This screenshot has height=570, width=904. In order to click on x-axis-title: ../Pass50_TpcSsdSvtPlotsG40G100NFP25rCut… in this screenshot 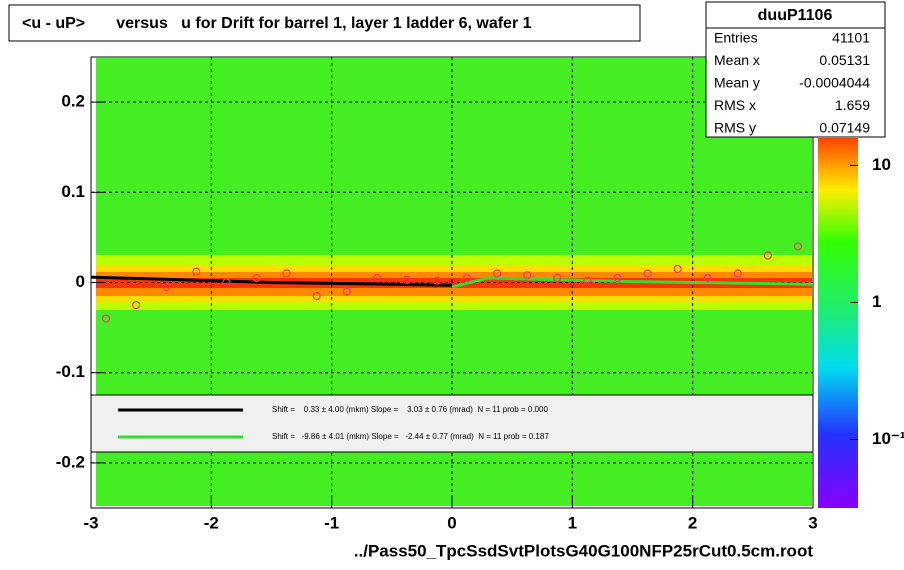, I will do `click(584, 550)`.